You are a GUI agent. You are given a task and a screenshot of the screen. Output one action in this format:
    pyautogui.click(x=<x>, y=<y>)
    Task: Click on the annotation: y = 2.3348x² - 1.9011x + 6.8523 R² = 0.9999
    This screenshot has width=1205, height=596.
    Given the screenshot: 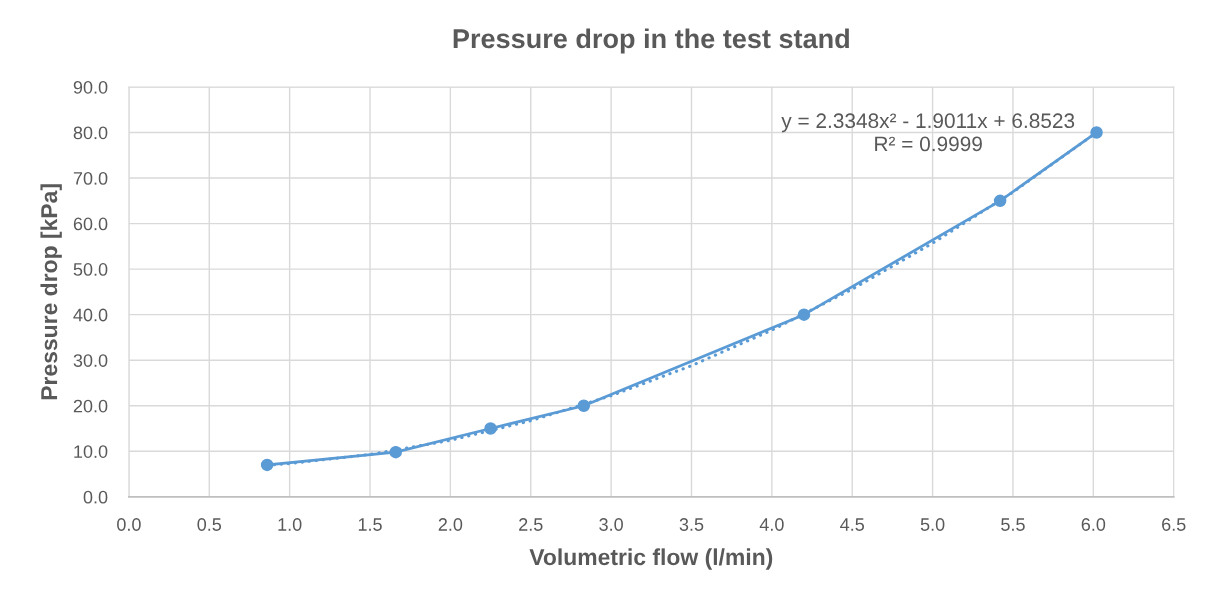 What is the action you would take?
    pyautogui.click(x=928, y=132)
    